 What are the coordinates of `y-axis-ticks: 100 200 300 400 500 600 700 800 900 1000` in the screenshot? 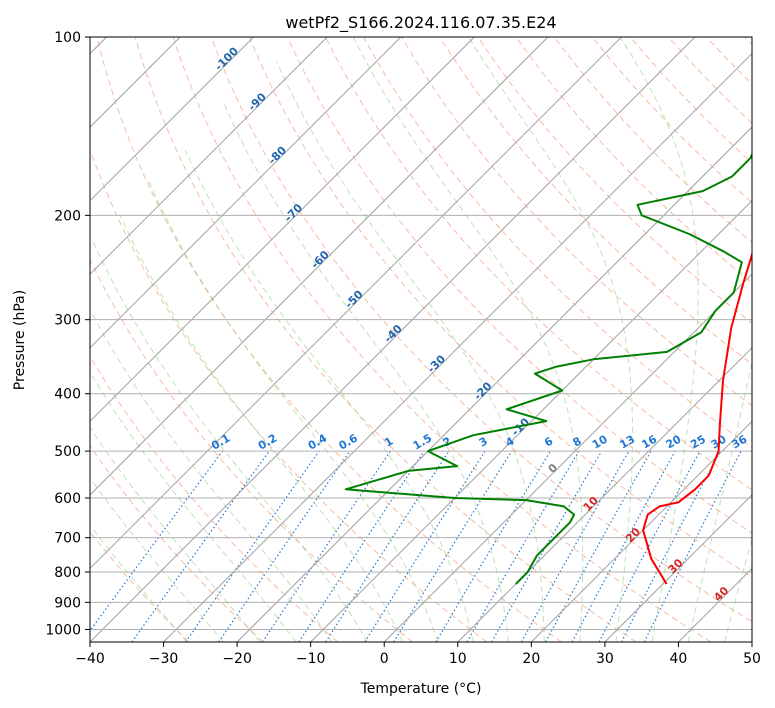 It's located at (67, 334).